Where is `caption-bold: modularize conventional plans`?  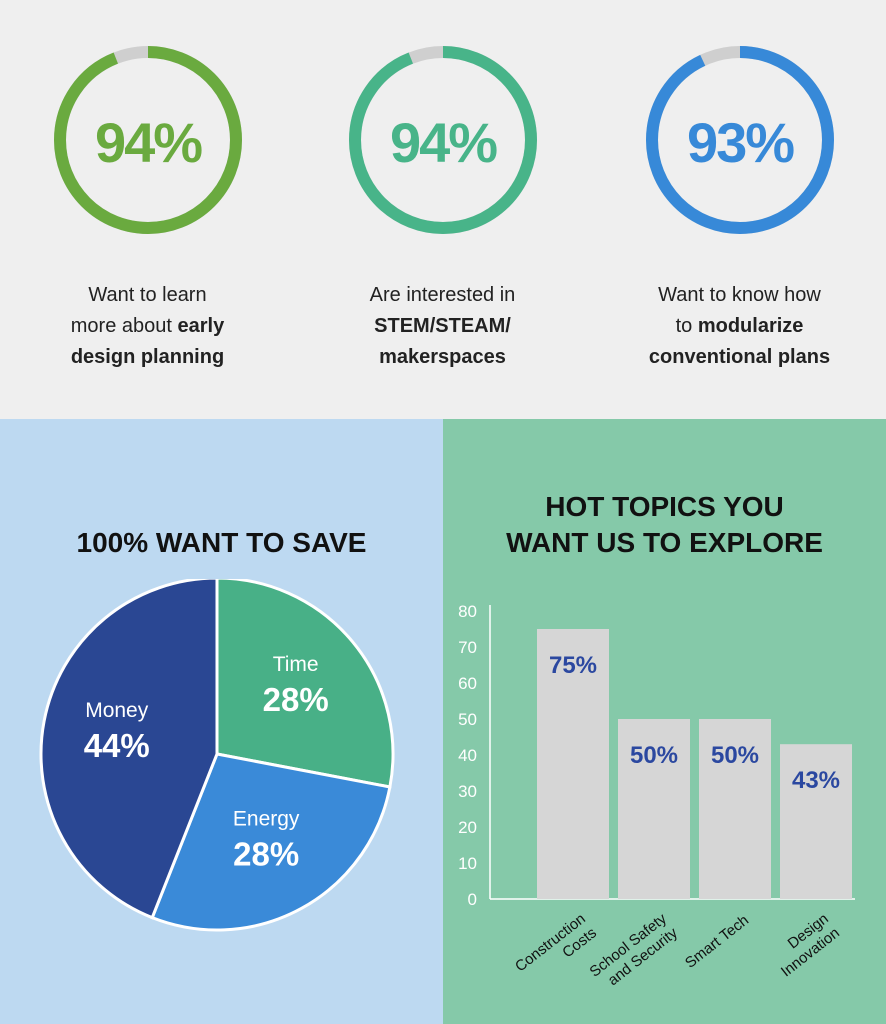
caption-bold: modularize conventional plans is located at coordinates (739, 341).